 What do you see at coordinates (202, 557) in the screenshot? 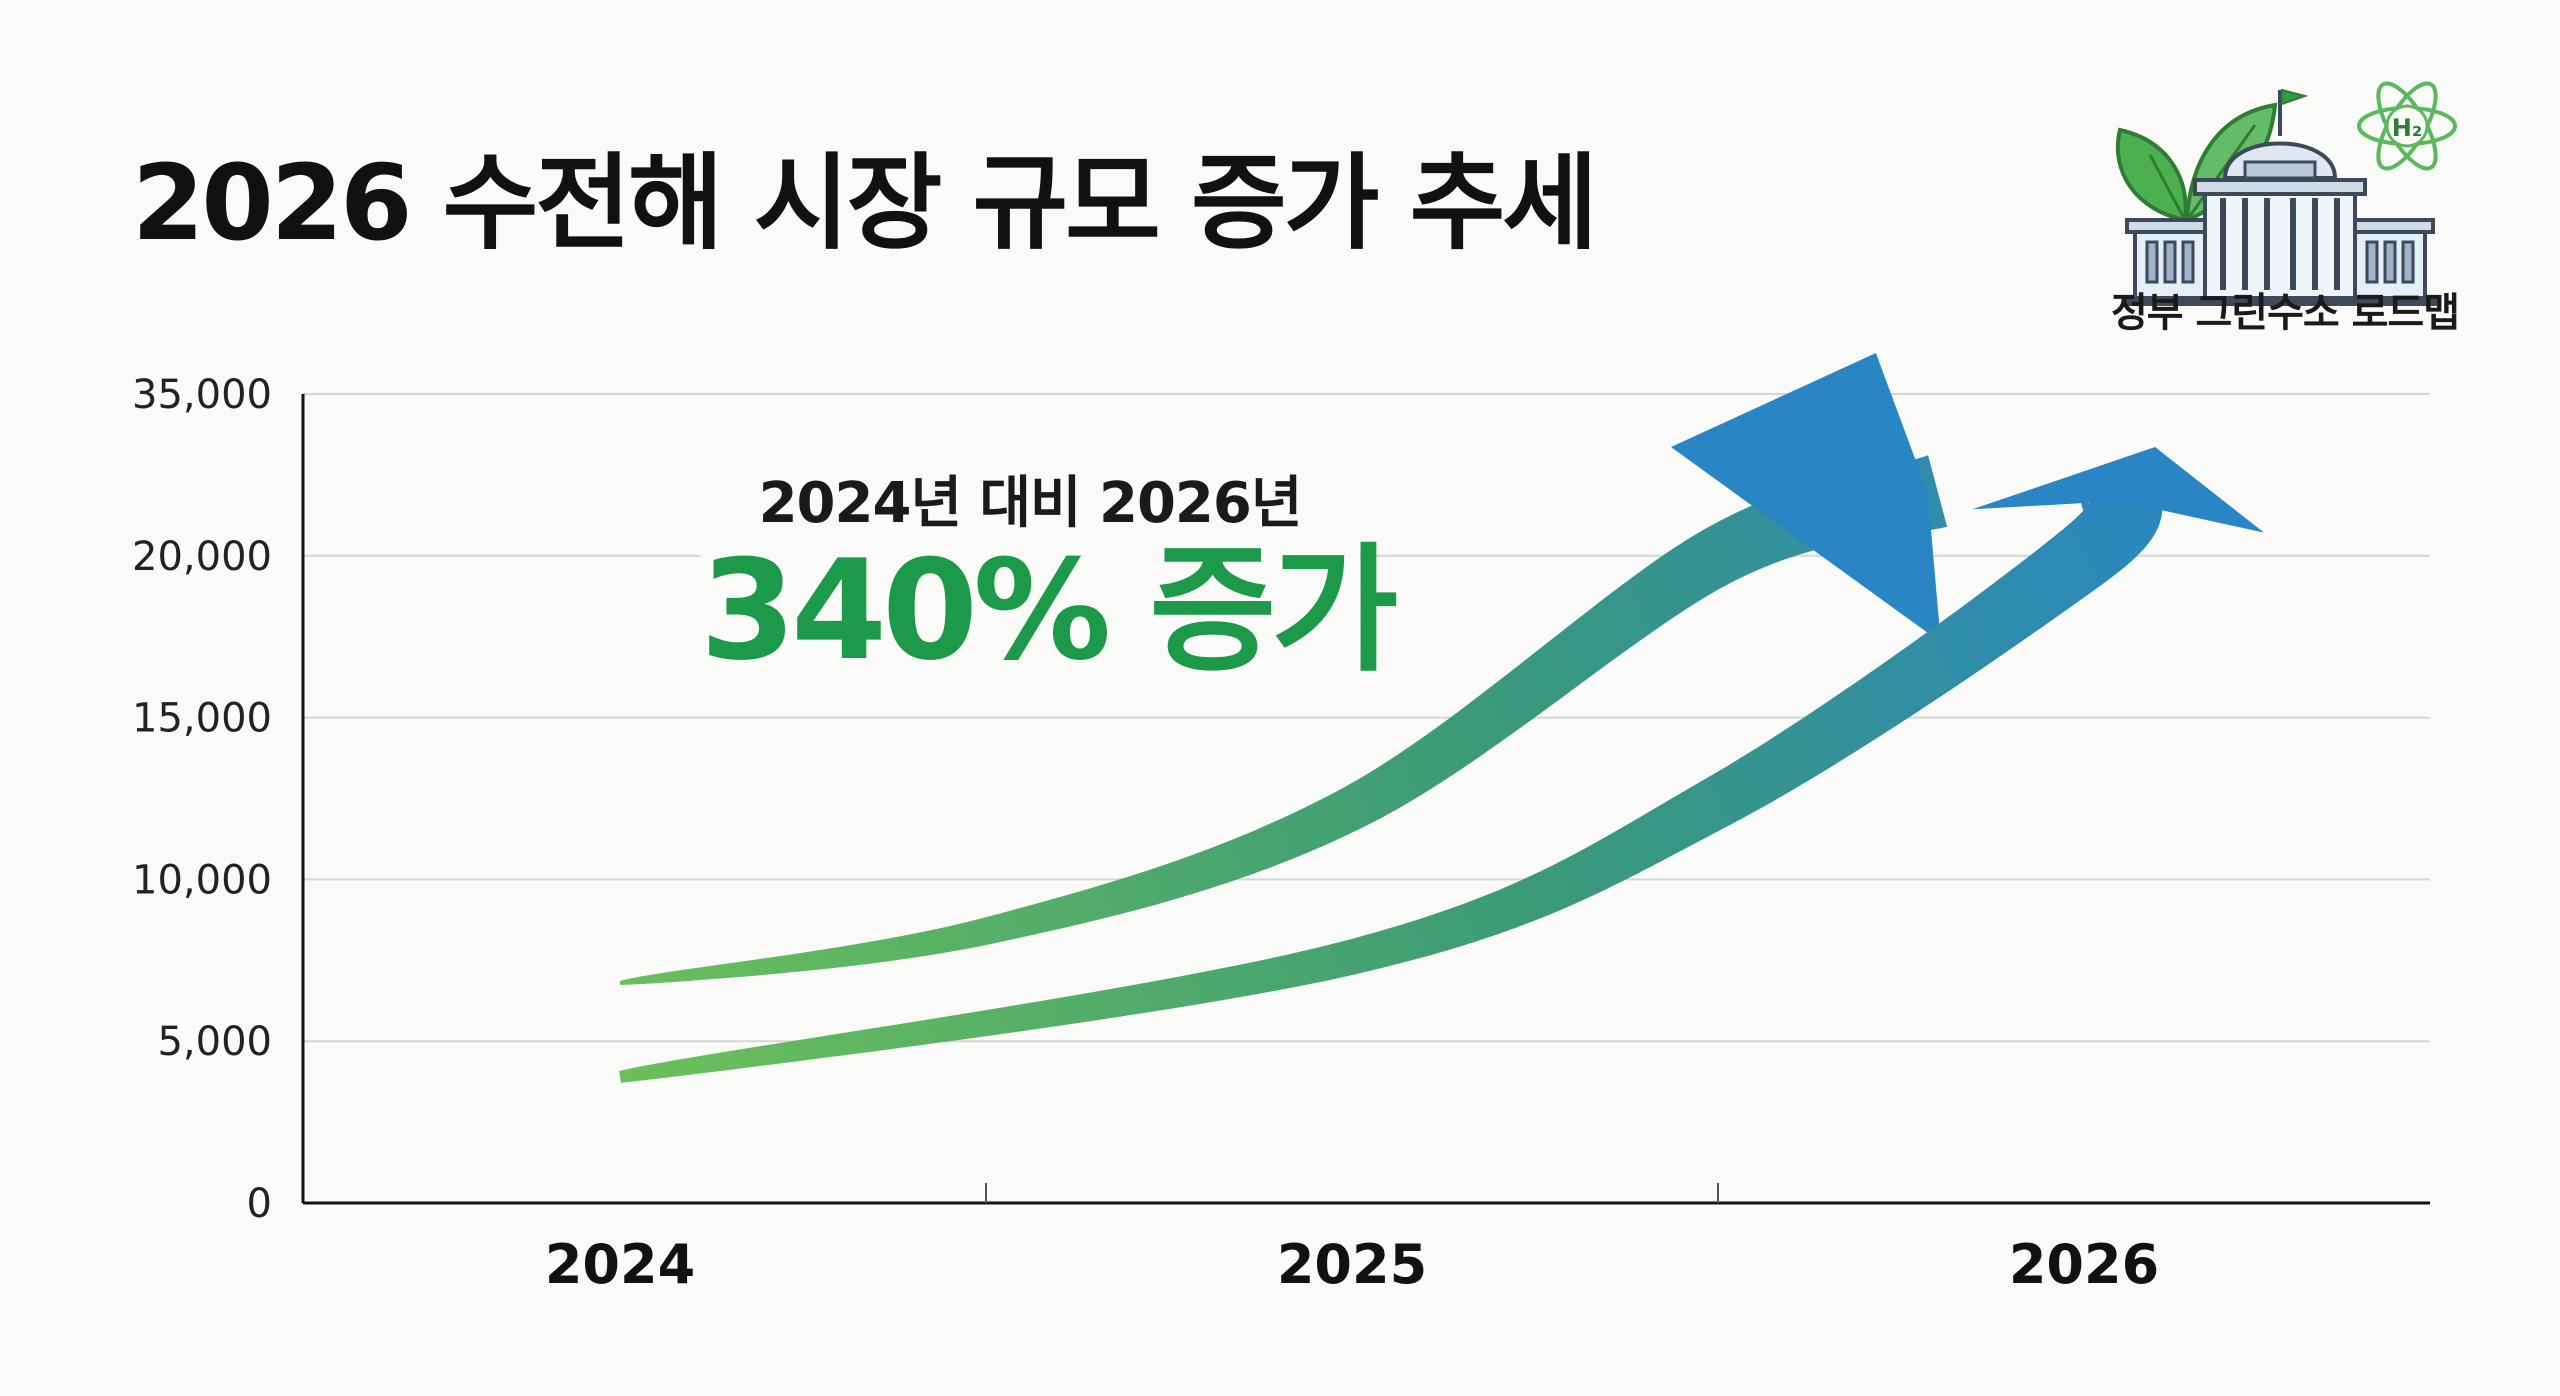
I see `y-tick-label: 20,000` at bounding box center [202, 557].